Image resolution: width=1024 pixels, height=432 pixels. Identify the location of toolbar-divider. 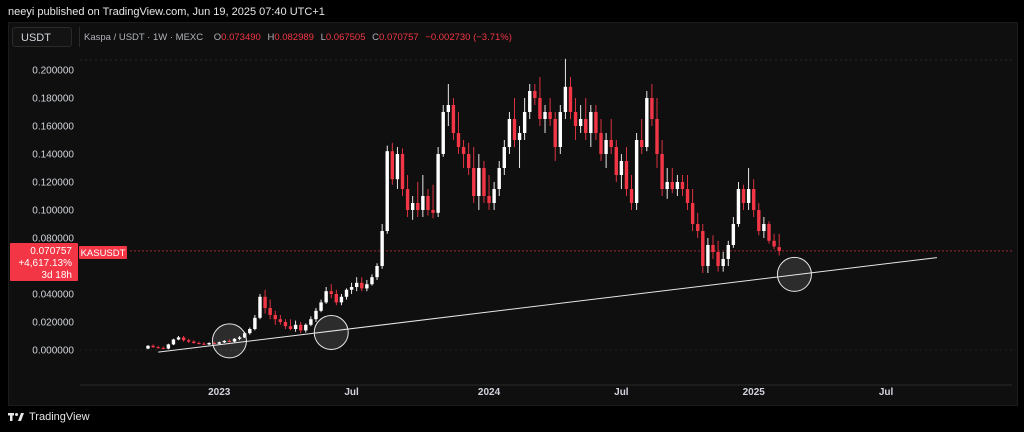
(79, 37).